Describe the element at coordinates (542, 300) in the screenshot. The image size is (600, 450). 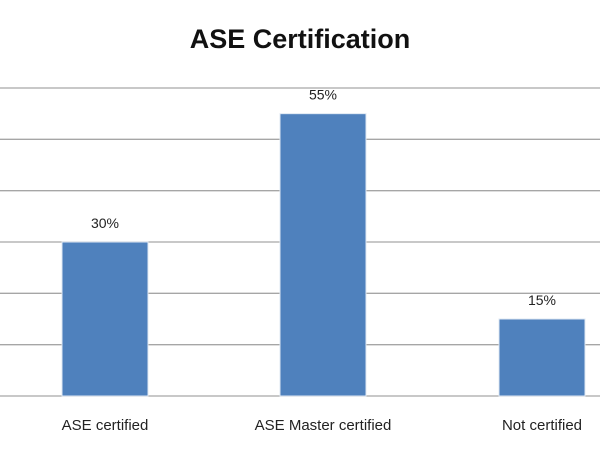
I see `data-label: 15%` at that location.